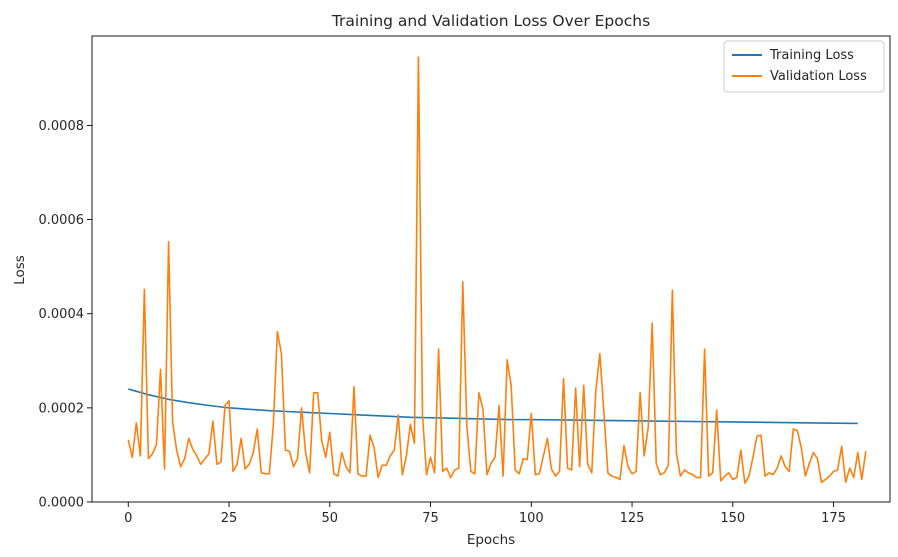 The image size is (898, 557). What do you see at coordinates (491, 540) in the screenshot?
I see `x-axis-label: Epochs` at bounding box center [491, 540].